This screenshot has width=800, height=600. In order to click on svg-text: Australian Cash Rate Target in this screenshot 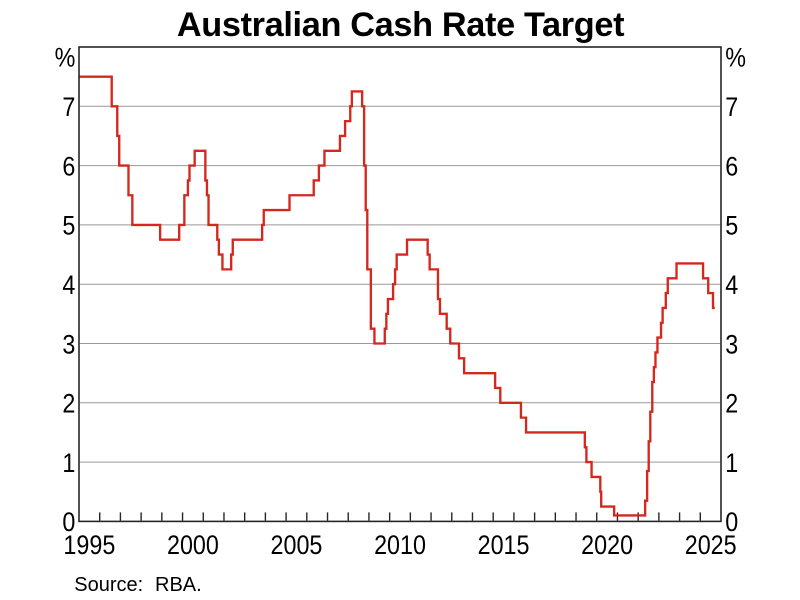, I will do `click(400, 25)`.